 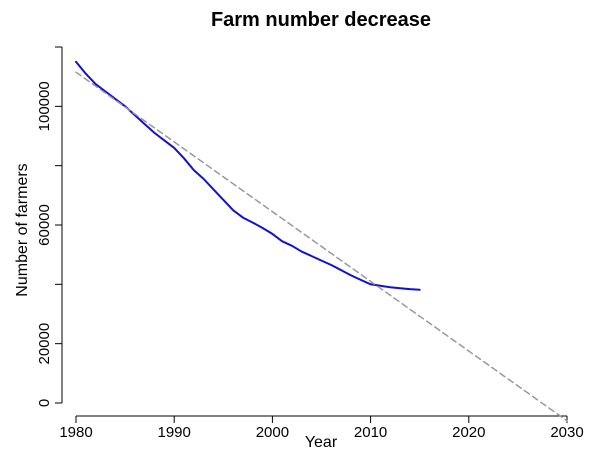 What do you see at coordinates (370, 432) in the screenshot?
I see `x-tick-label: 2010` at bounding box center [370, 432].